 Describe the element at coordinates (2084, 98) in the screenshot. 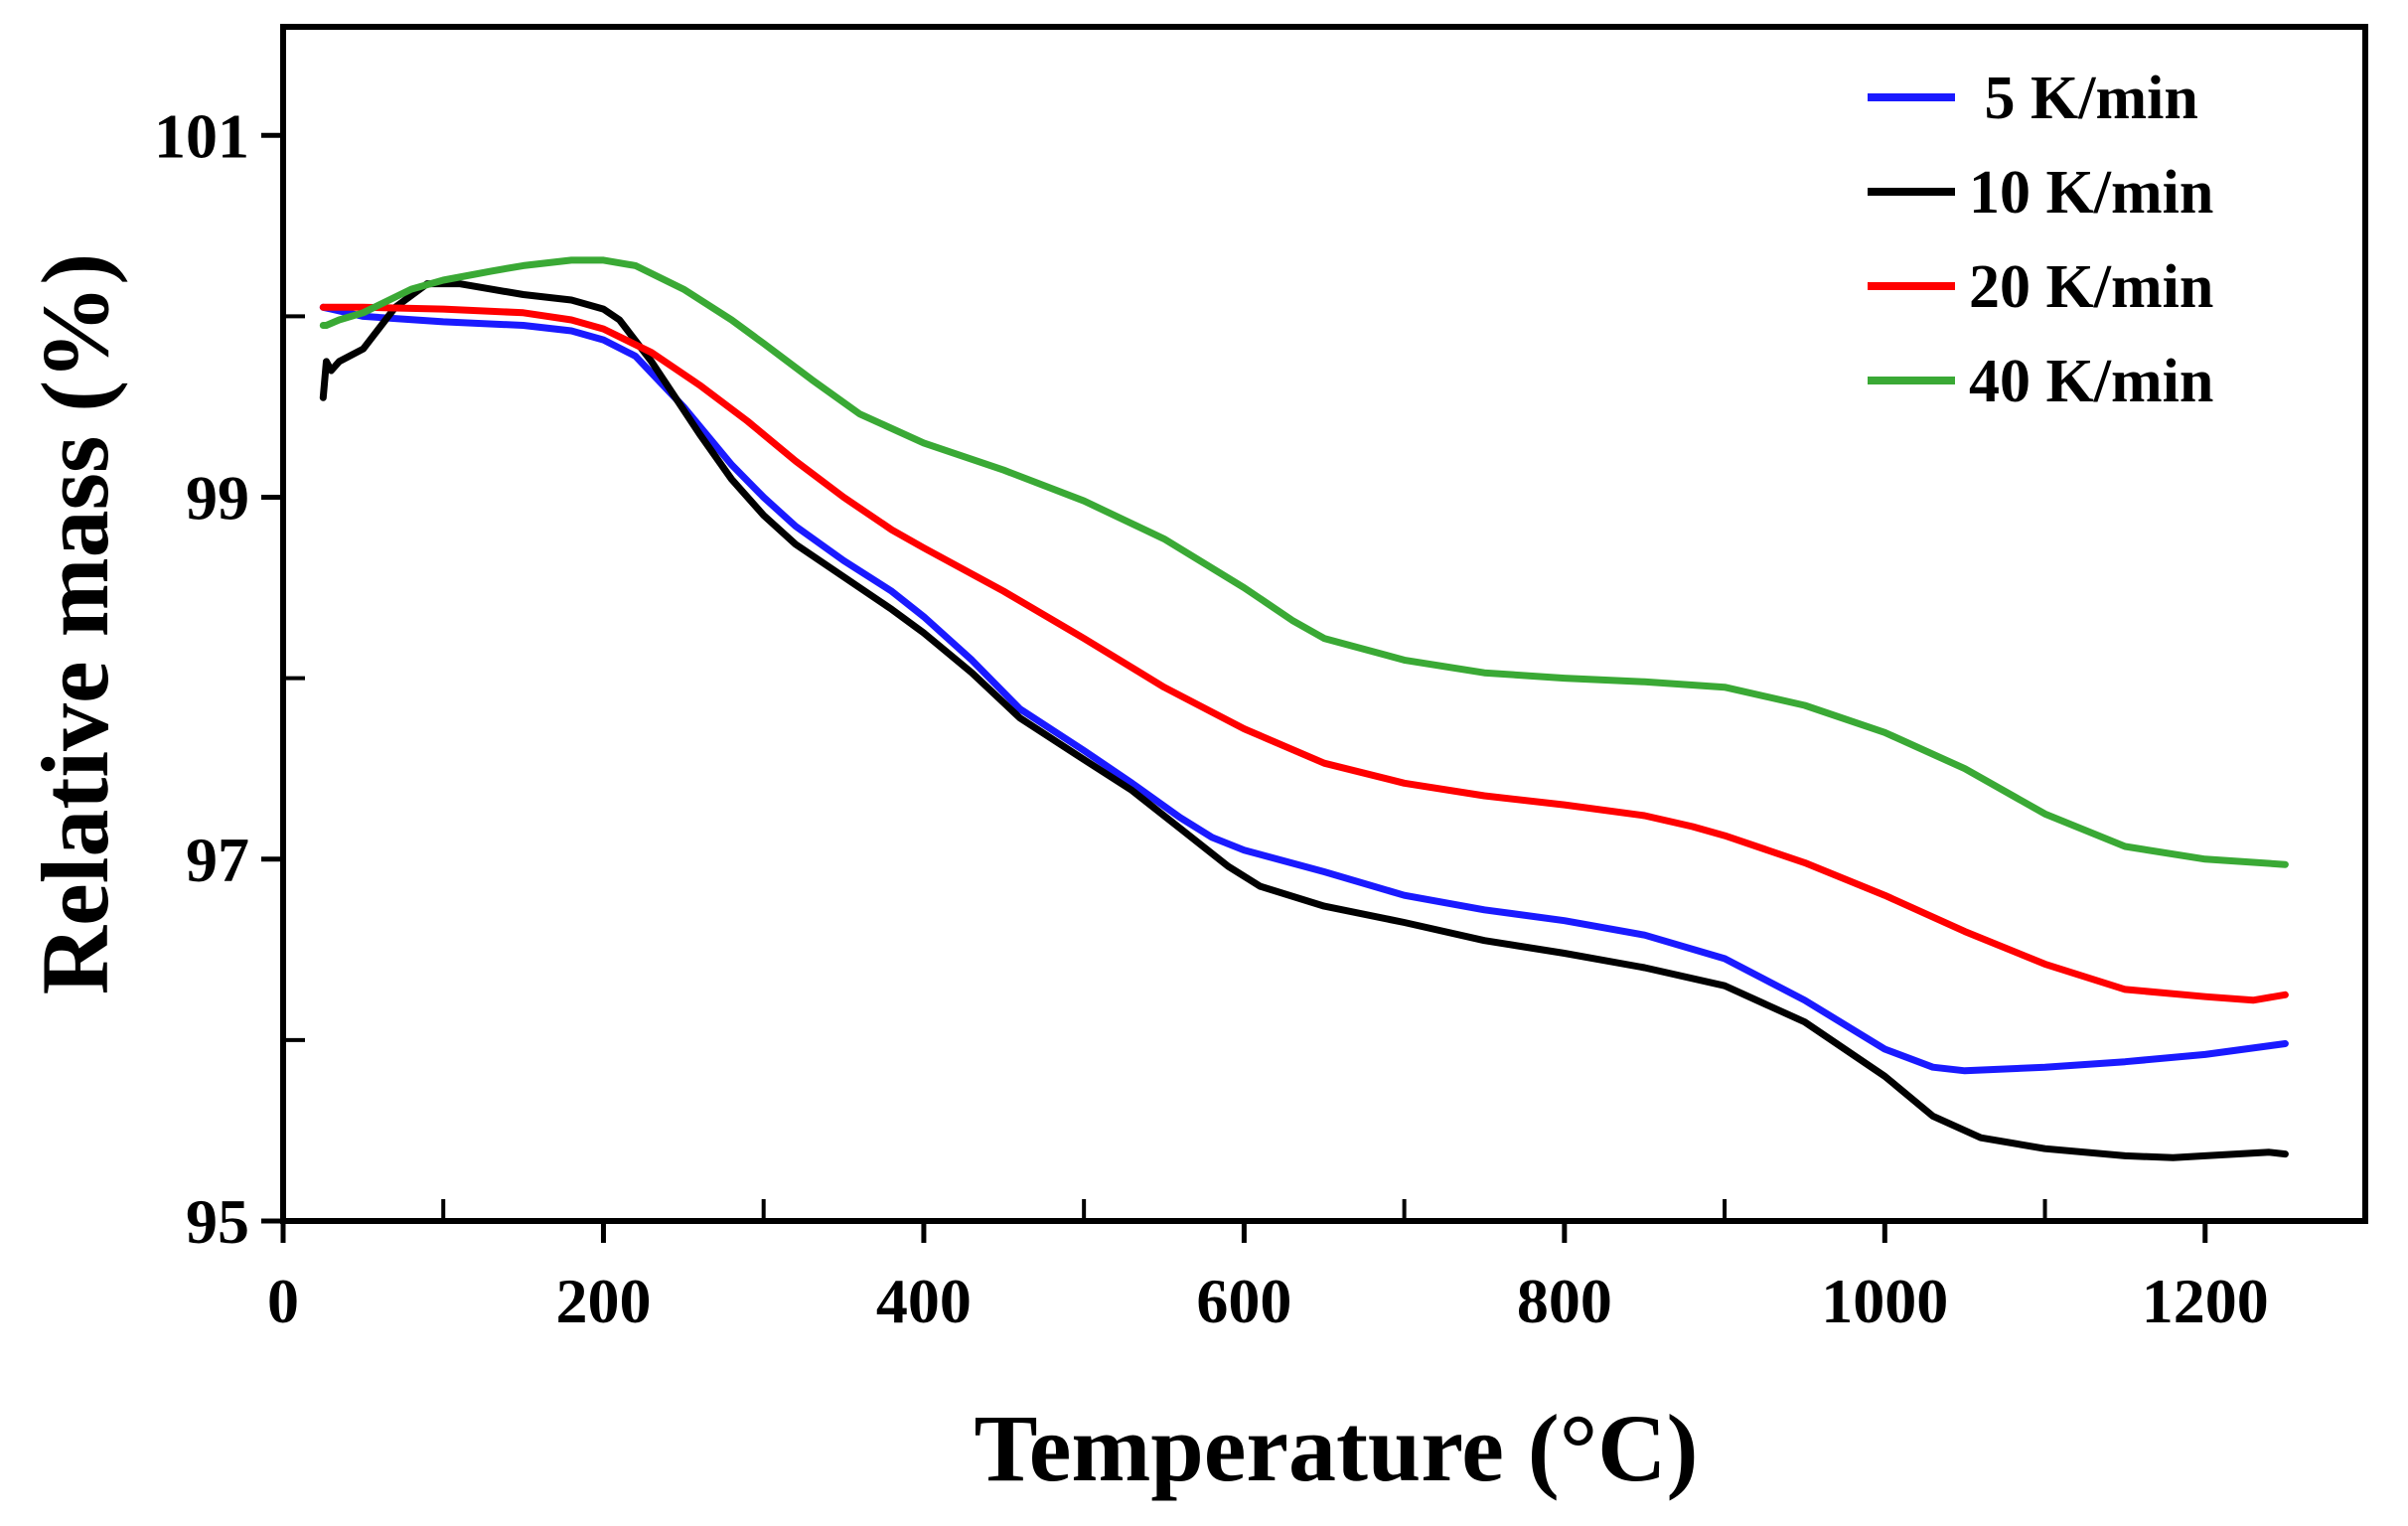

I see `legend-label: 5 K/min` at that location.